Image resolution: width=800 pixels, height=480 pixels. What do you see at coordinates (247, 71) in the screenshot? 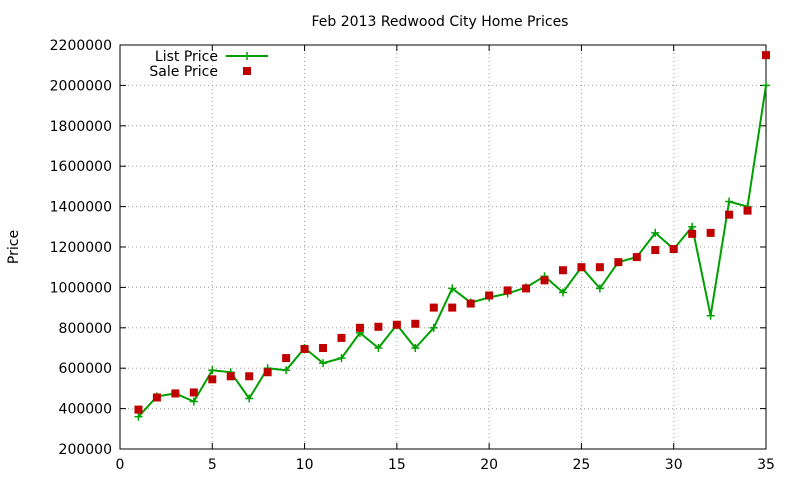
I see `legend-marker-sale-price` at bounding box center [247, 71].